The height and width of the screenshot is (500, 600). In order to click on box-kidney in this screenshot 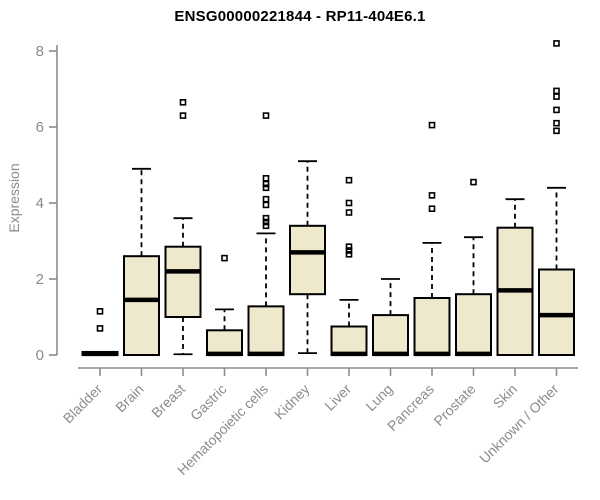, I will do `click(307, 260)`.